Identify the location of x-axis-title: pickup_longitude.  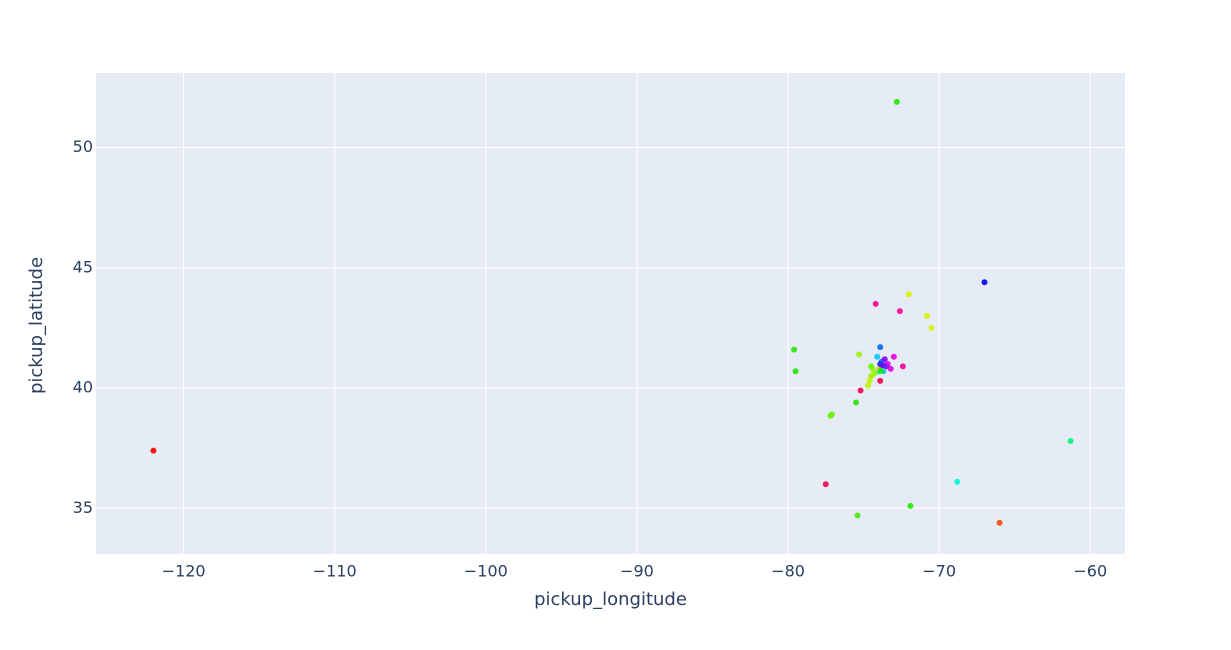
(610, 599).